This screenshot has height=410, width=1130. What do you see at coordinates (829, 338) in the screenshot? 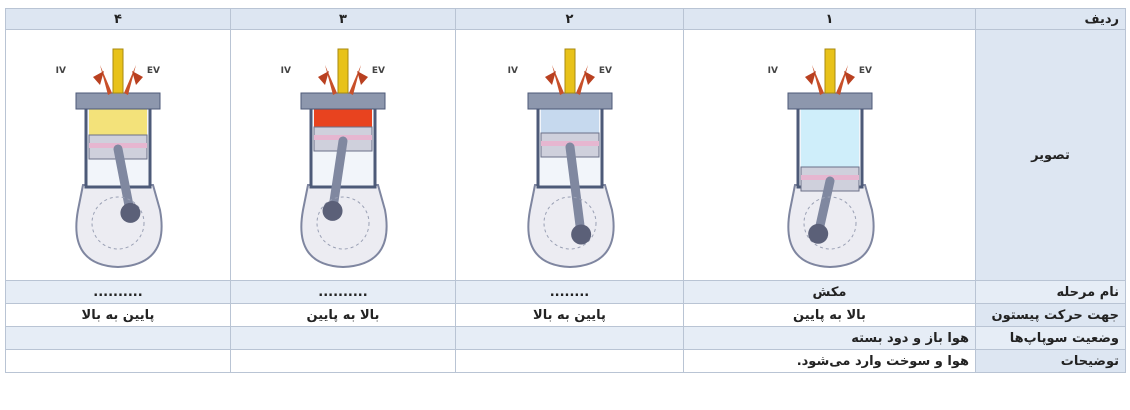
I see `cell: هوا باز و دود بسته` at bounding box center [829, 338].